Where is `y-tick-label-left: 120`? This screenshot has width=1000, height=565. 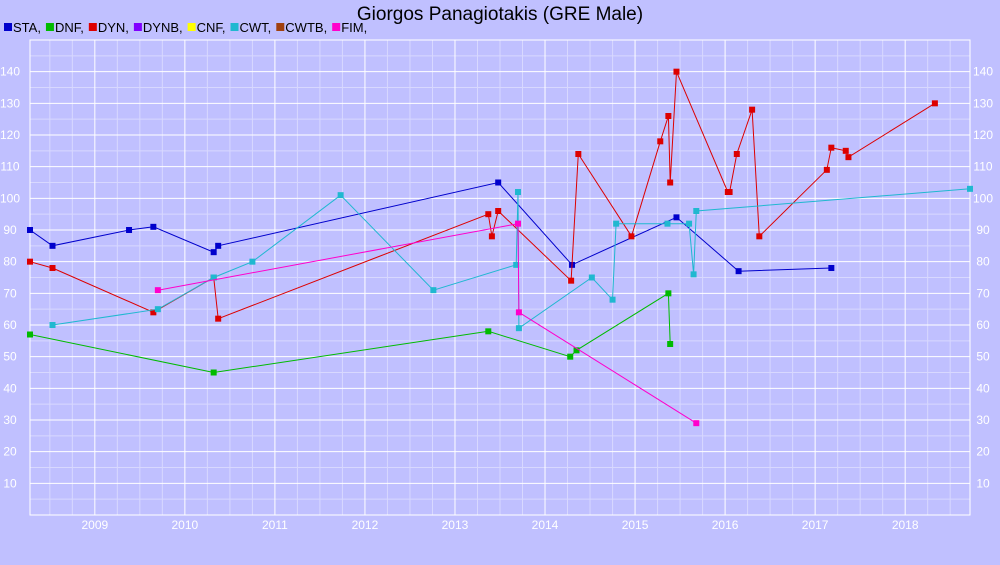 y-tick-label-left: 120 is located at coordinates (10, 135).